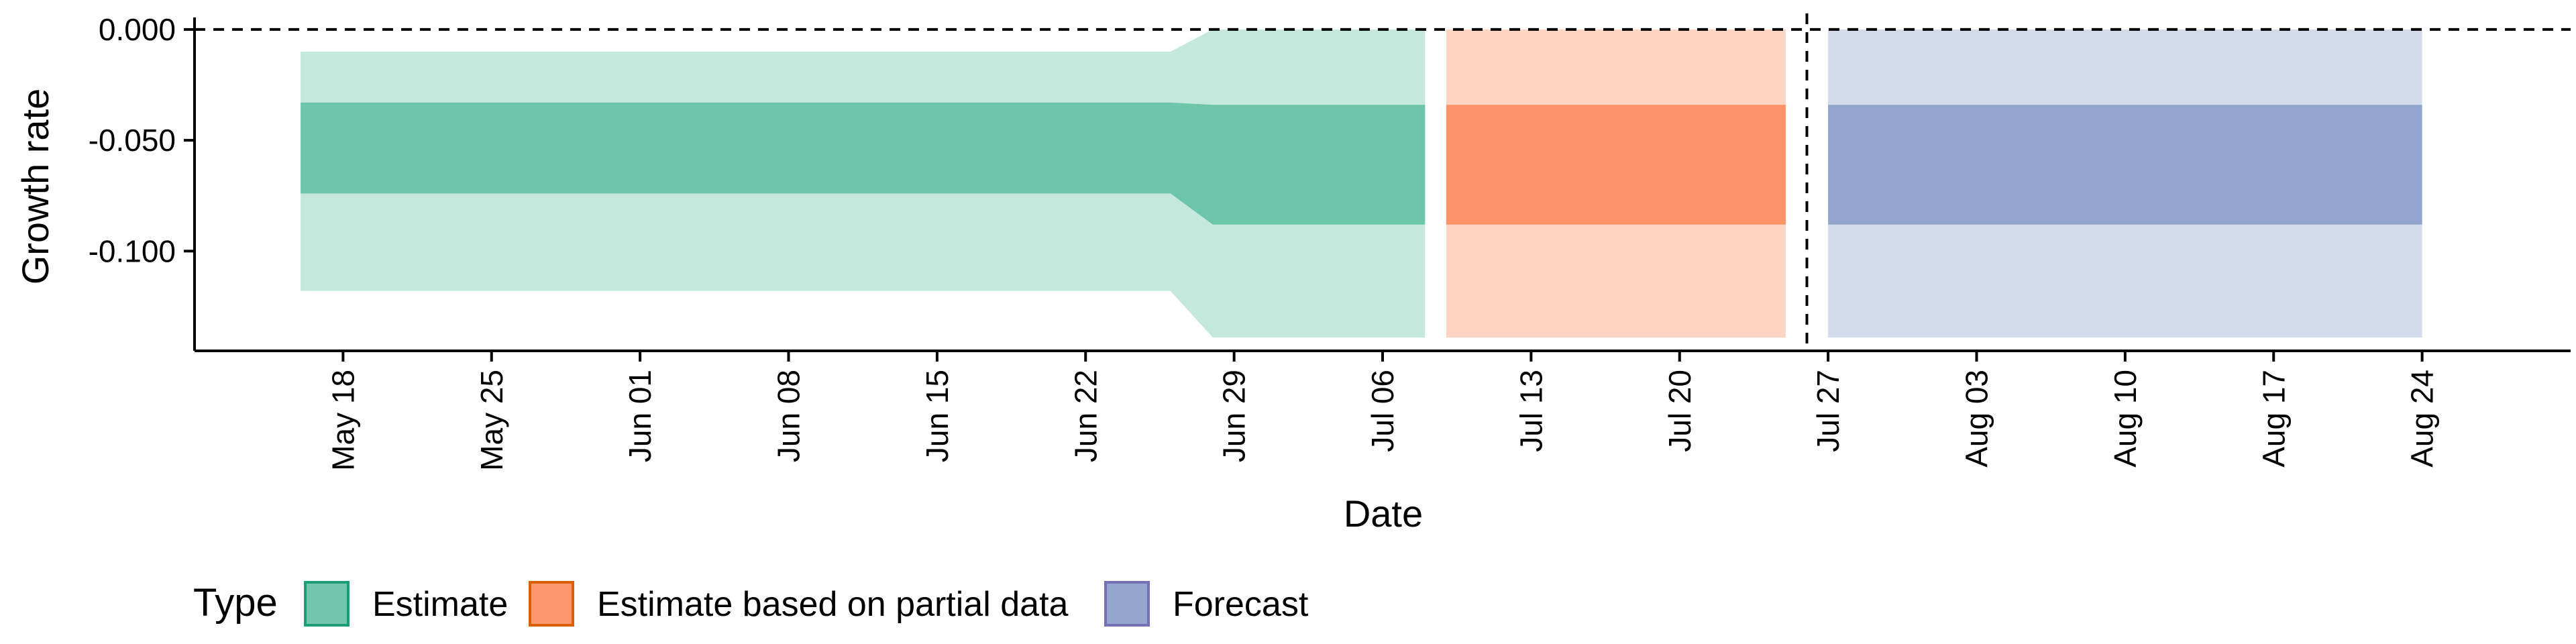 This screenshot has height=644, width=2576. What do you see at coordinates (833, 604) in the screenshot?
I see `legend-item-label: Estimate based on partial data` at bounding box center [833, 604].